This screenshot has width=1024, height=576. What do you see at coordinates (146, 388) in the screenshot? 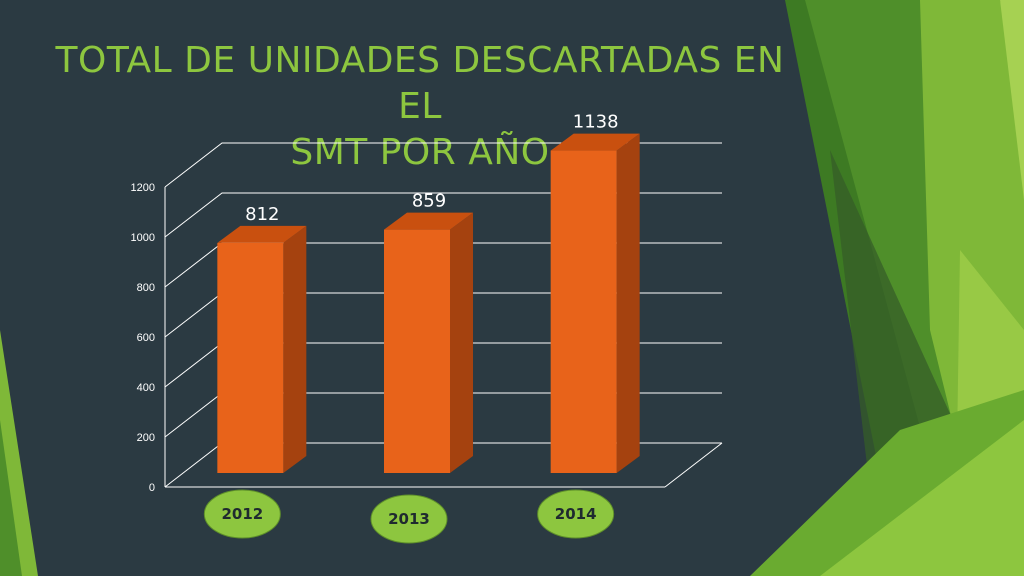
I see `y-tick-label: 400` at bounding box center [146, 388].